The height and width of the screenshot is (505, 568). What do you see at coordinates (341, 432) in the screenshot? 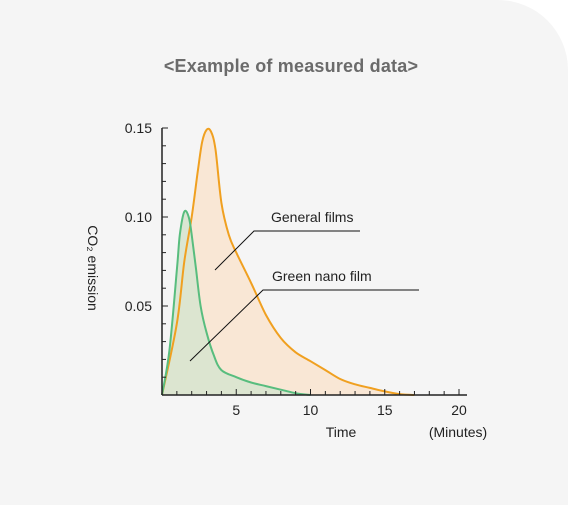
I see `x-axis-label: Time` at bounding box center [341, 432].